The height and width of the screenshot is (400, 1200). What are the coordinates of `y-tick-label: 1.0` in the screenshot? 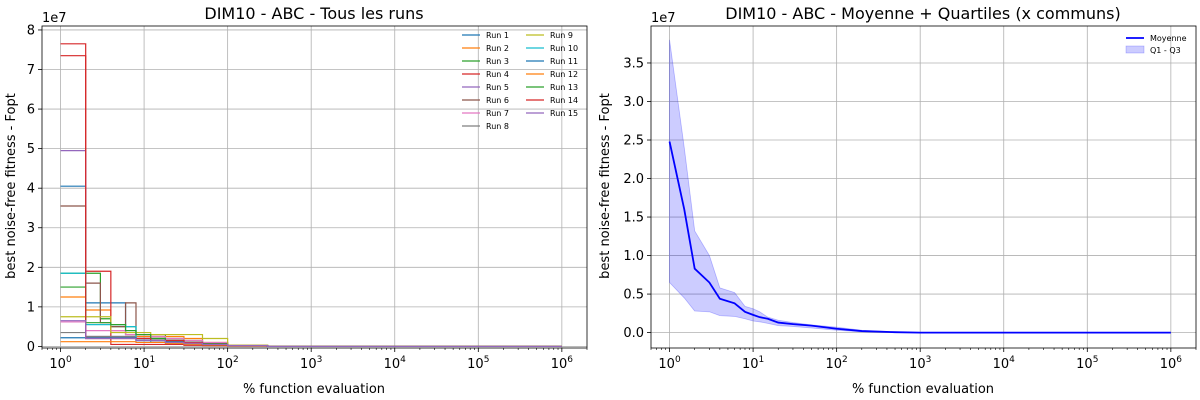 It's located at (633, 256).